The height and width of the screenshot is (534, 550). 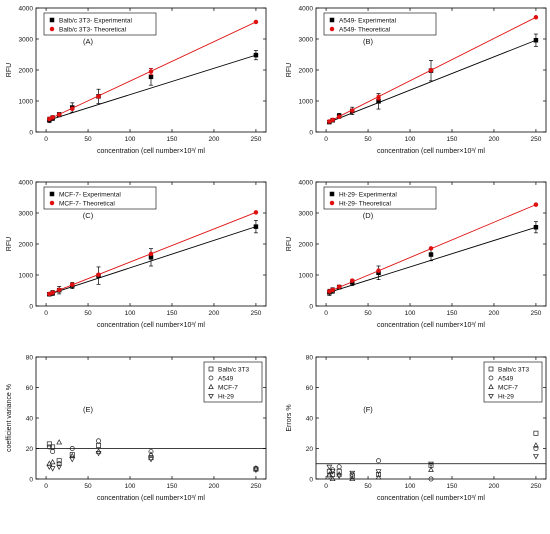 I want to click on legend-label: MCF-7- Theoretical, so click(x=87, y=203).